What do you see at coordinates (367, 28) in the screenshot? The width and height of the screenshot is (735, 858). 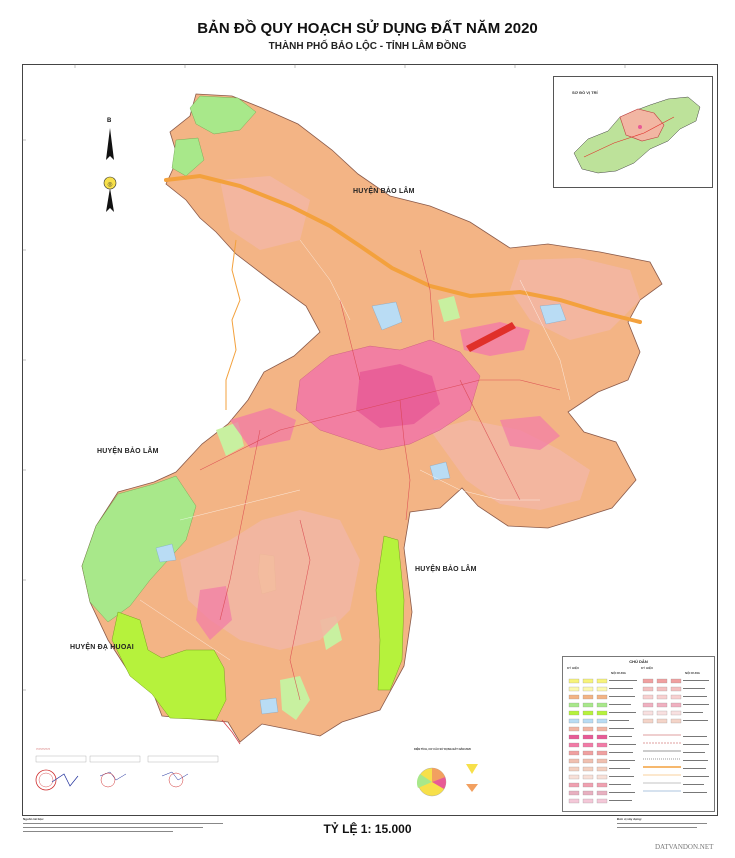 I see `map-title: BẢN ĐỒ QUY HOẠCH SỬ DỤNG ĐẤT NĂM 2020` at bounding box center [367, 28].